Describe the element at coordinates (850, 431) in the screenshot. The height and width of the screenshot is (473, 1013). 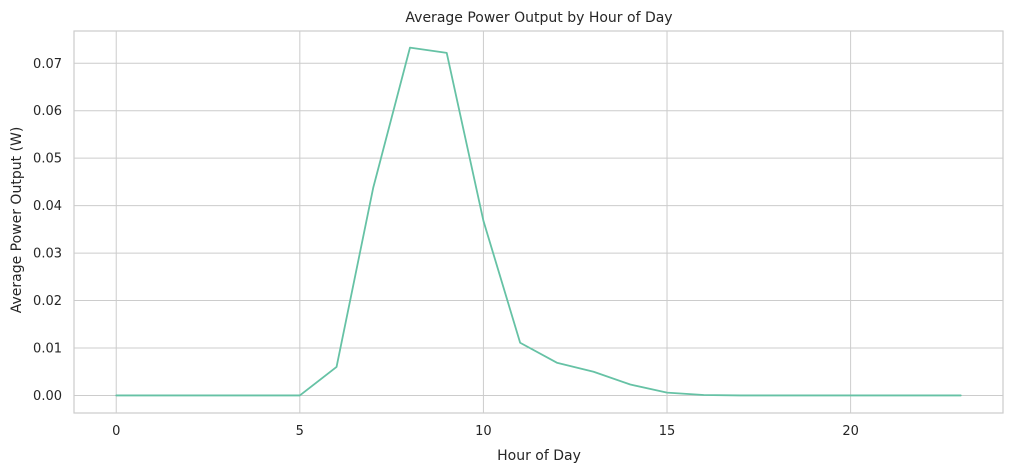
I see `x-tick-label: 20` at that location.